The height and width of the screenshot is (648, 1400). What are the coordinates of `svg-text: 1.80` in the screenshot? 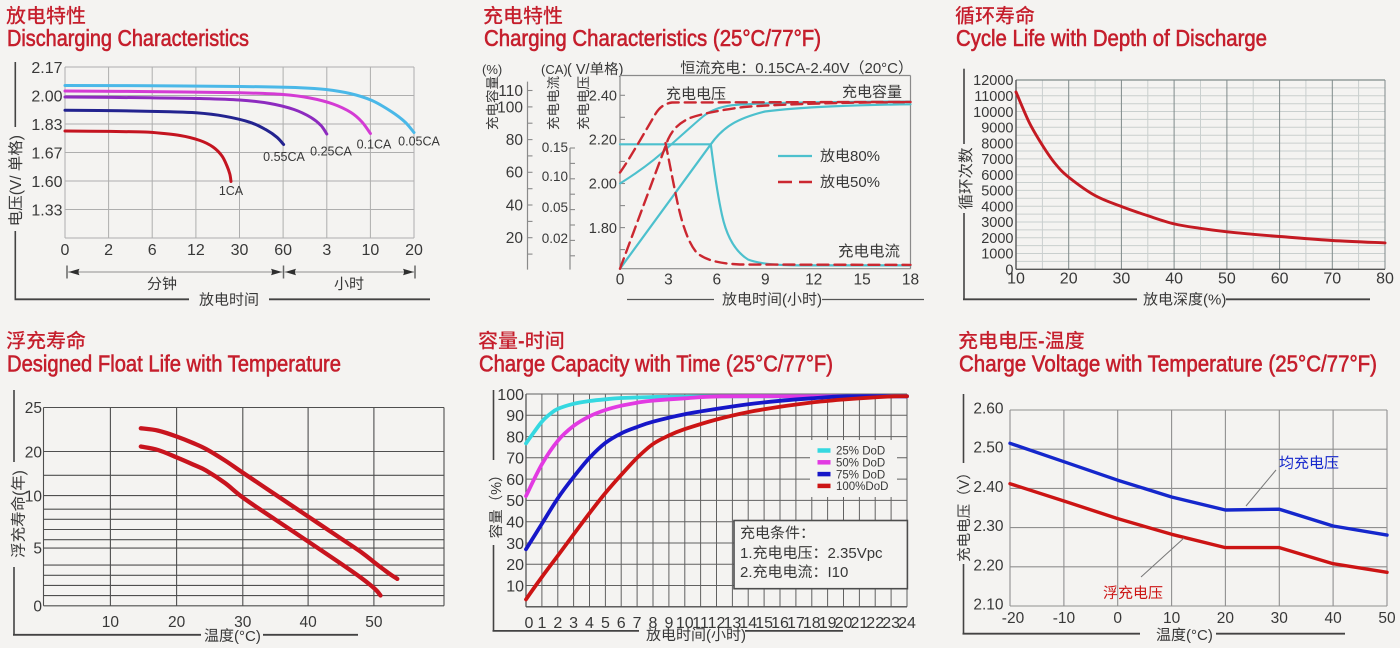 It's located at (603, 229).